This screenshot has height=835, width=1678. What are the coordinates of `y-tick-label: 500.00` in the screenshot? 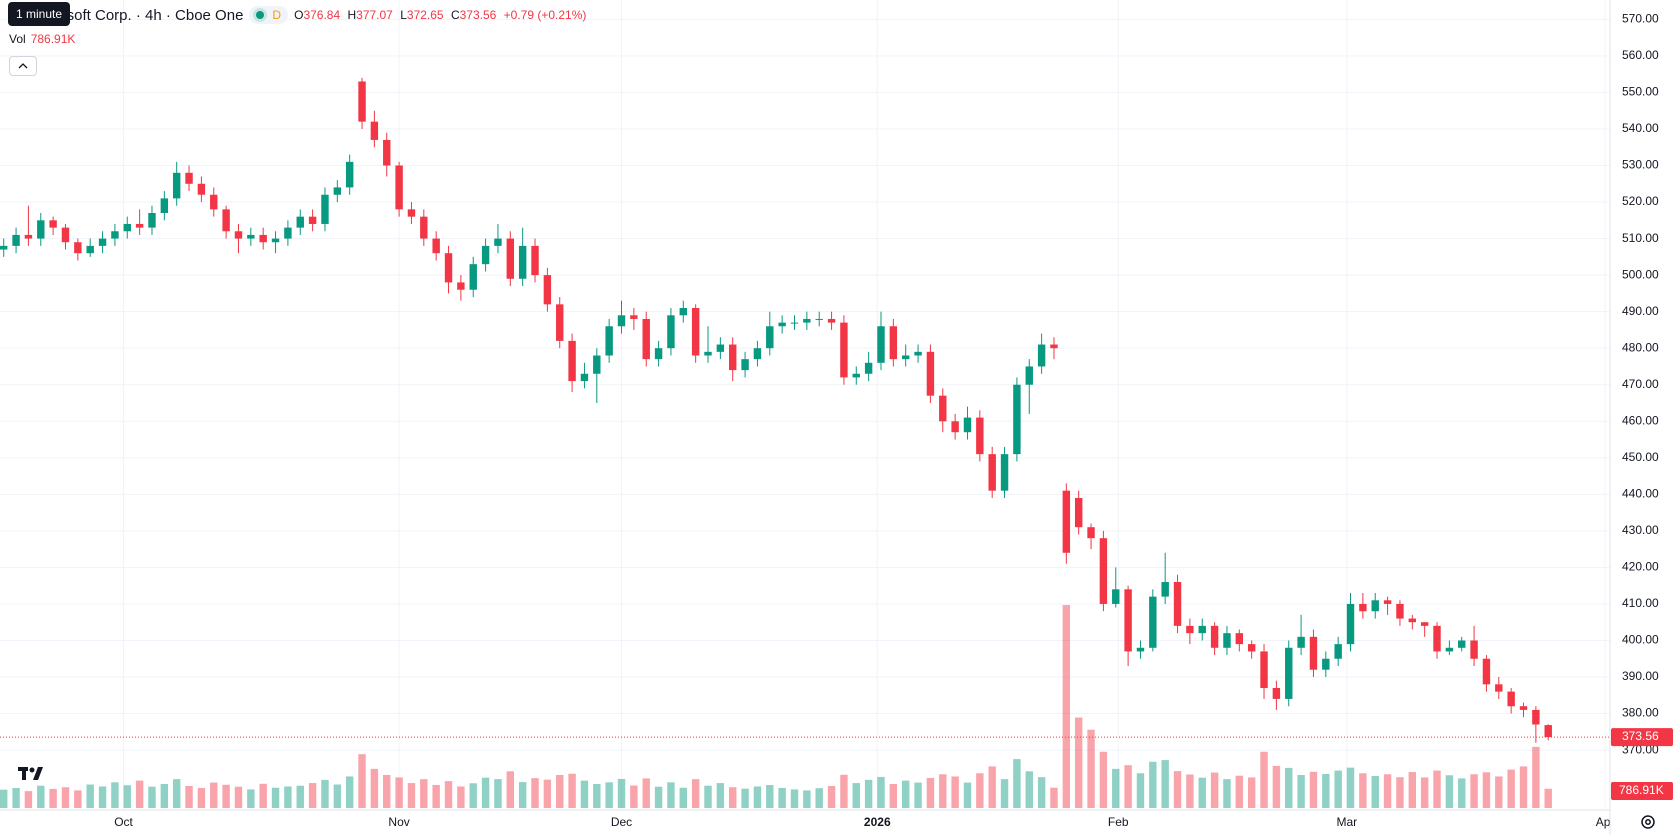 It's located at (1640, 274).